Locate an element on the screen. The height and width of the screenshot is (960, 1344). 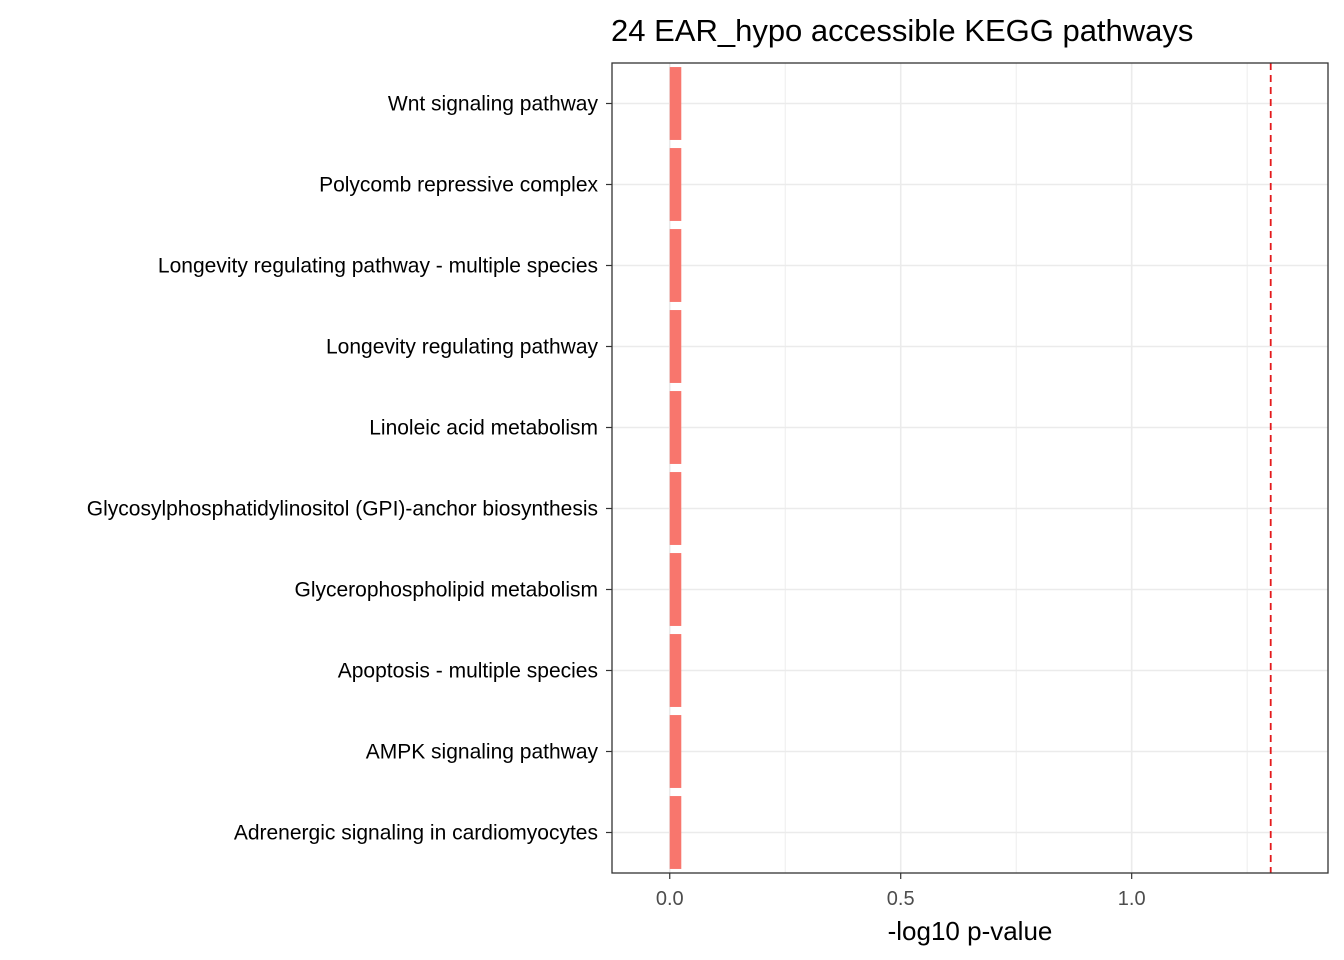
y-tick-label: Apoptosis - multiple species is located at coordinates (468, 671).